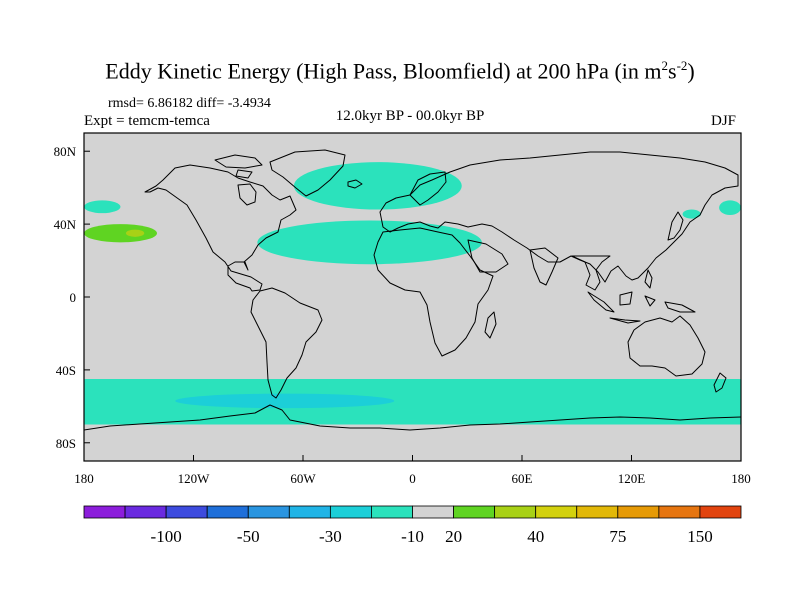  What do you see at coordinates (65, 224) in the screenshot?
I see `y-tick-label: 40N` at bounding box center [65, 224].